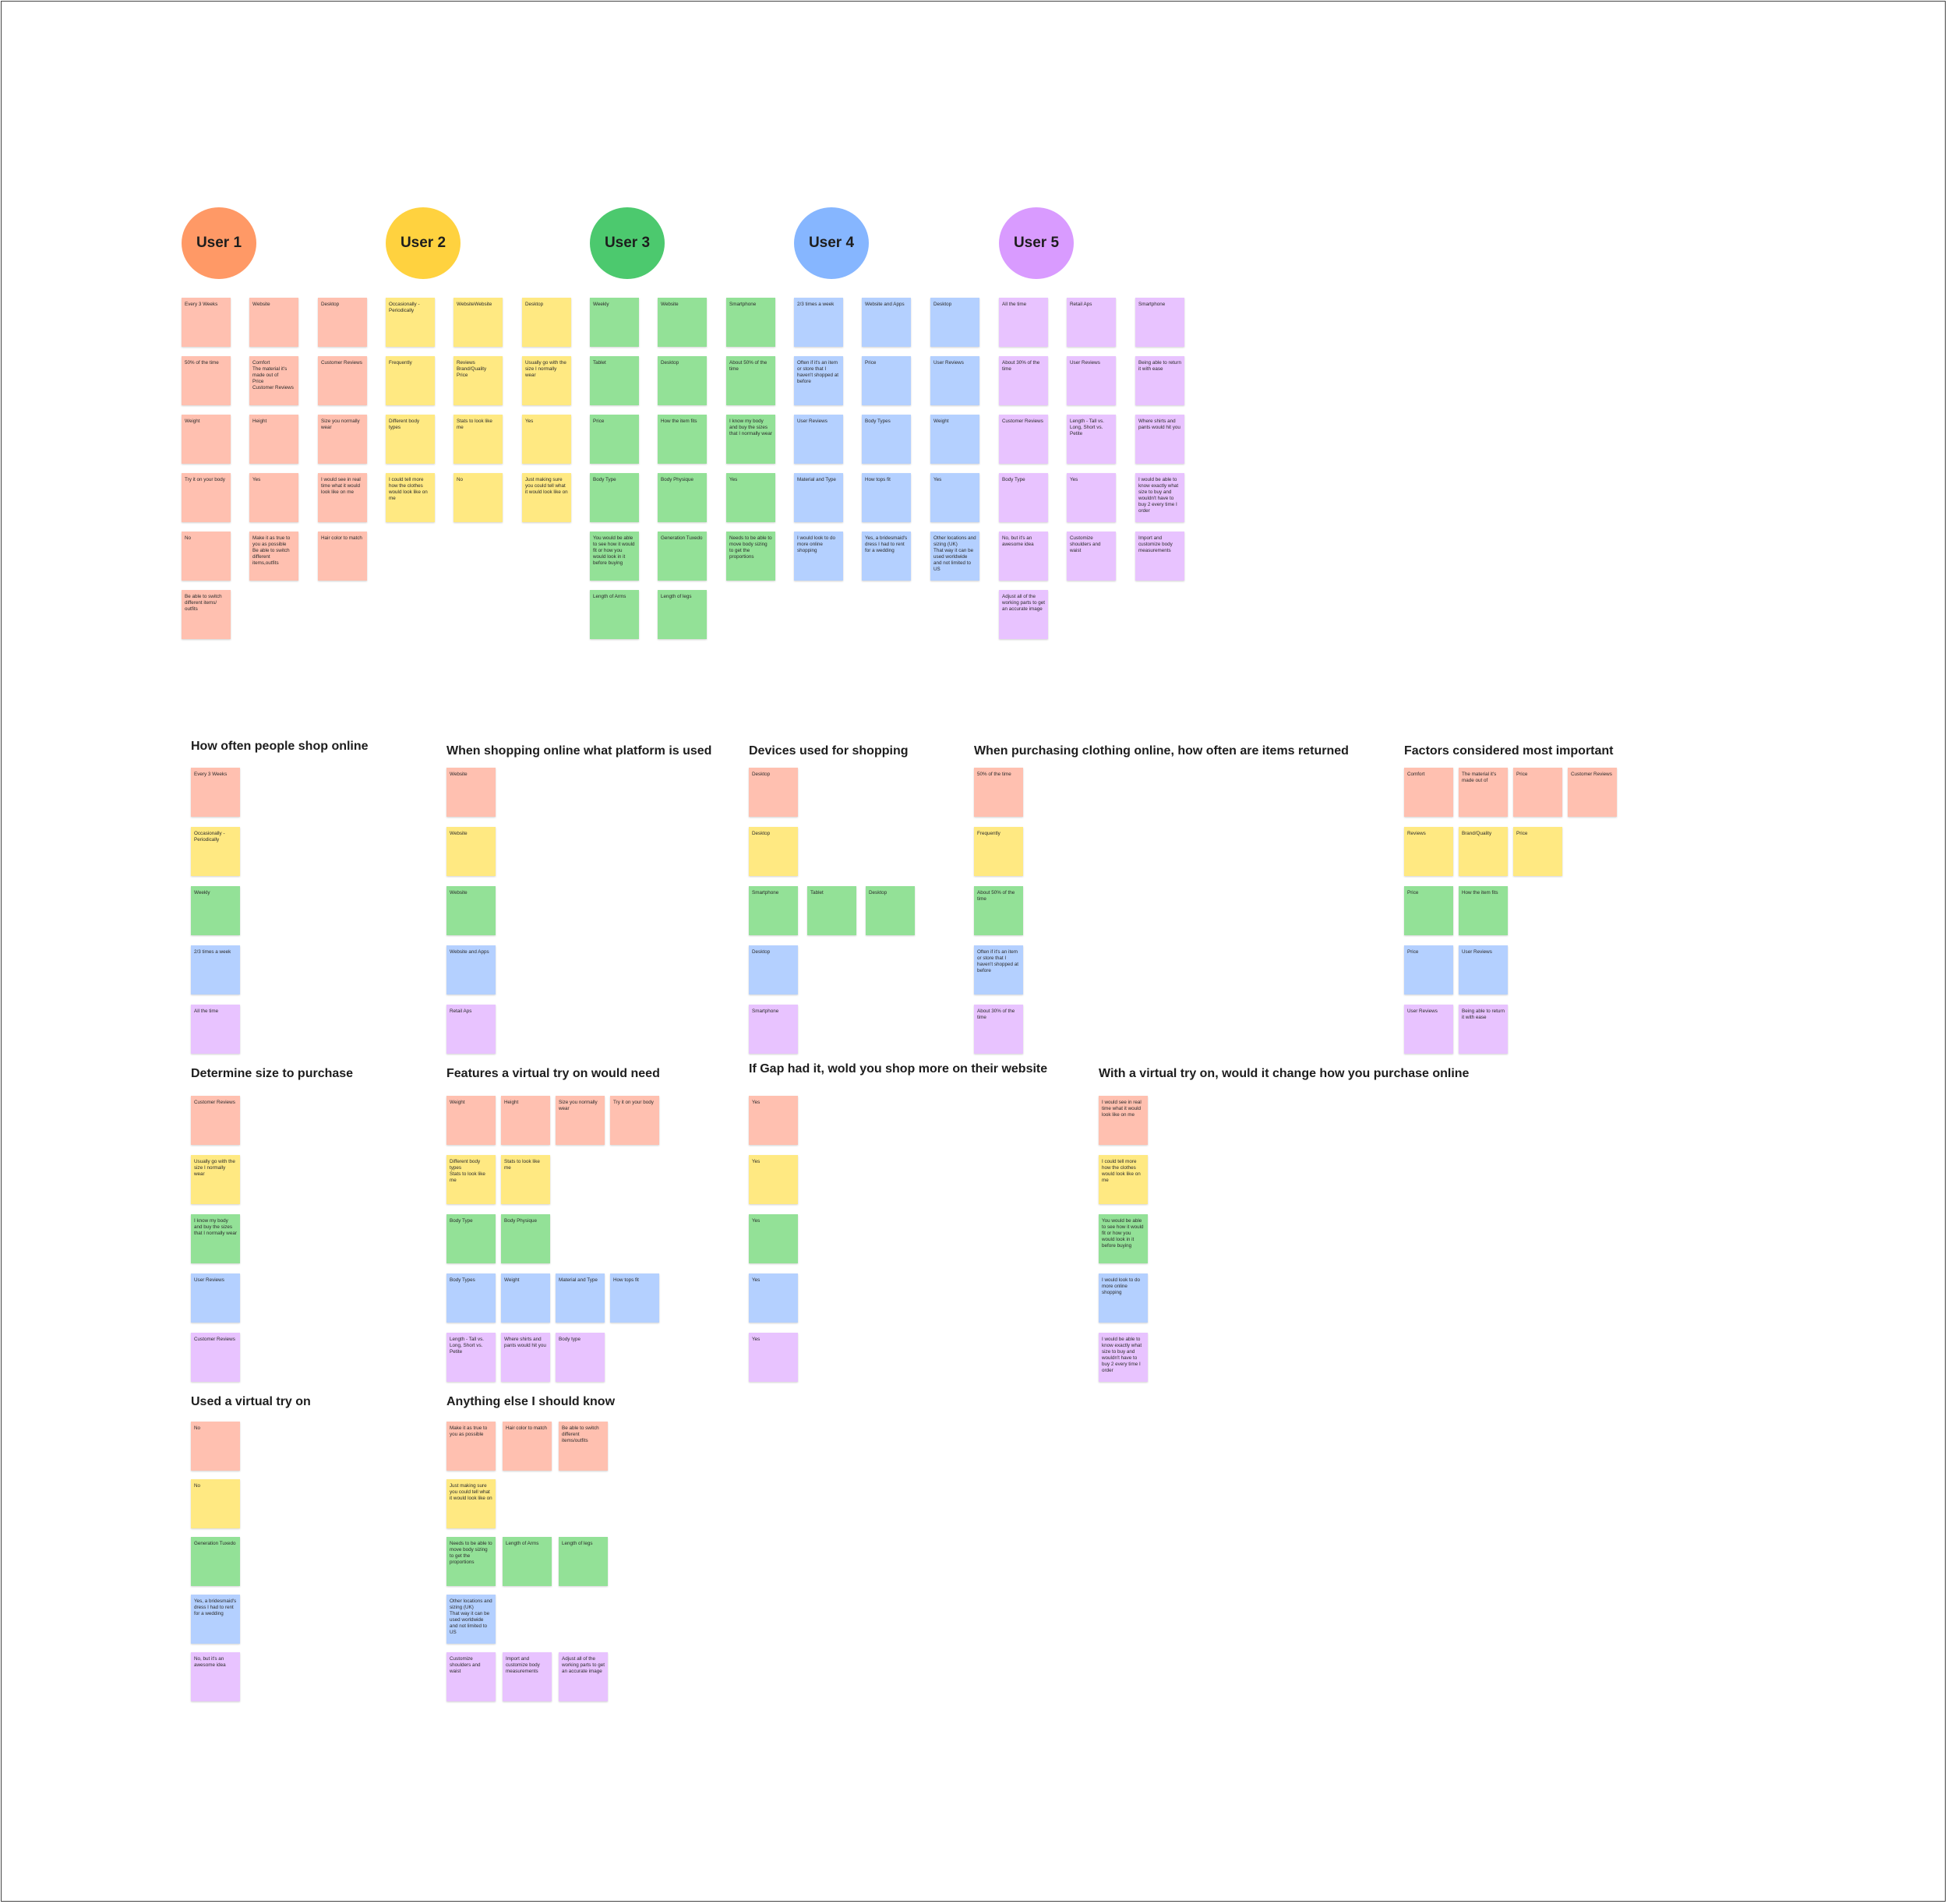 This screenshot has height=1904, width=1948. Describe the element at coordinates (887, 497) in the screenshot. I see `user-4-note: How tops fit` at that location.